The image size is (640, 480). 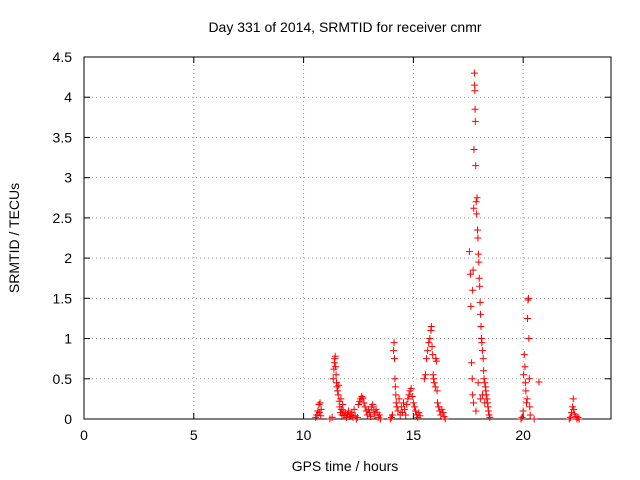 I want to click on x-axis-label: GPS time / hours, so click(x=345, y=466).